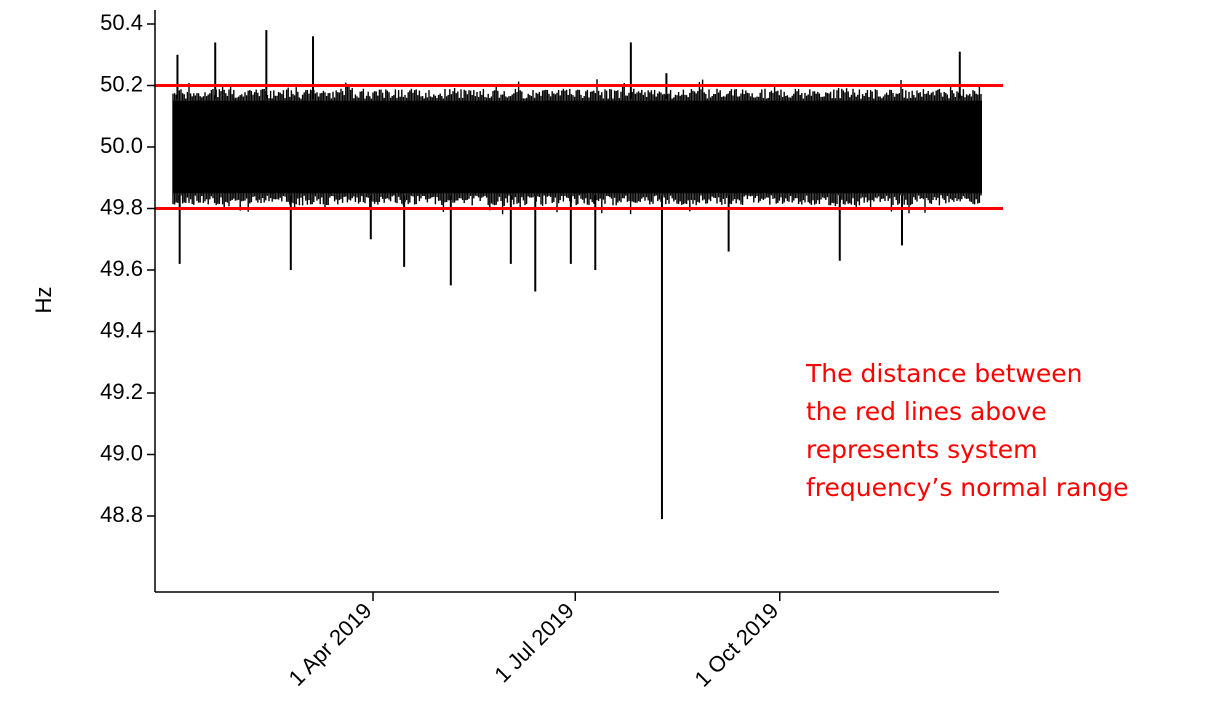  Describe the element at coordinates (736, 645) in the screenshot. I see `x-tick-label: 1 Oct 2019` at that location.